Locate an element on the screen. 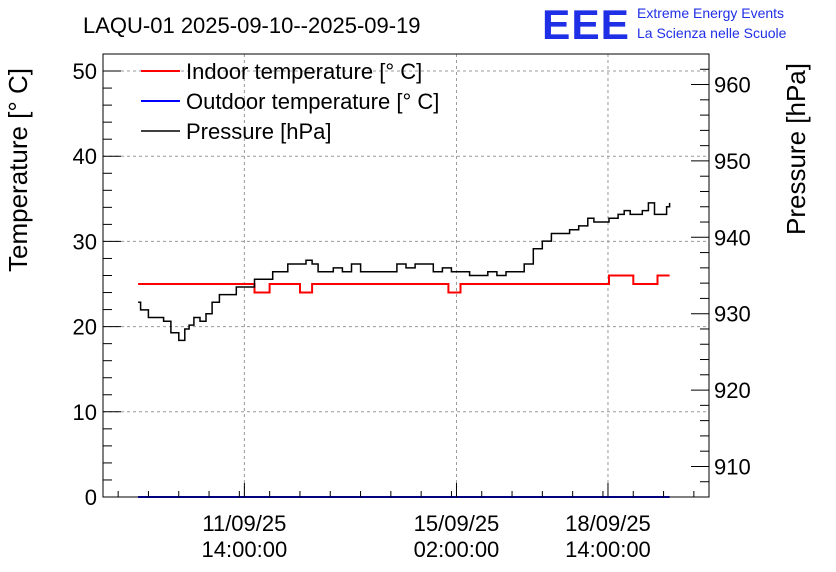  x-tick-label-date: 15/09/25 is located at coordinates (457, 523).